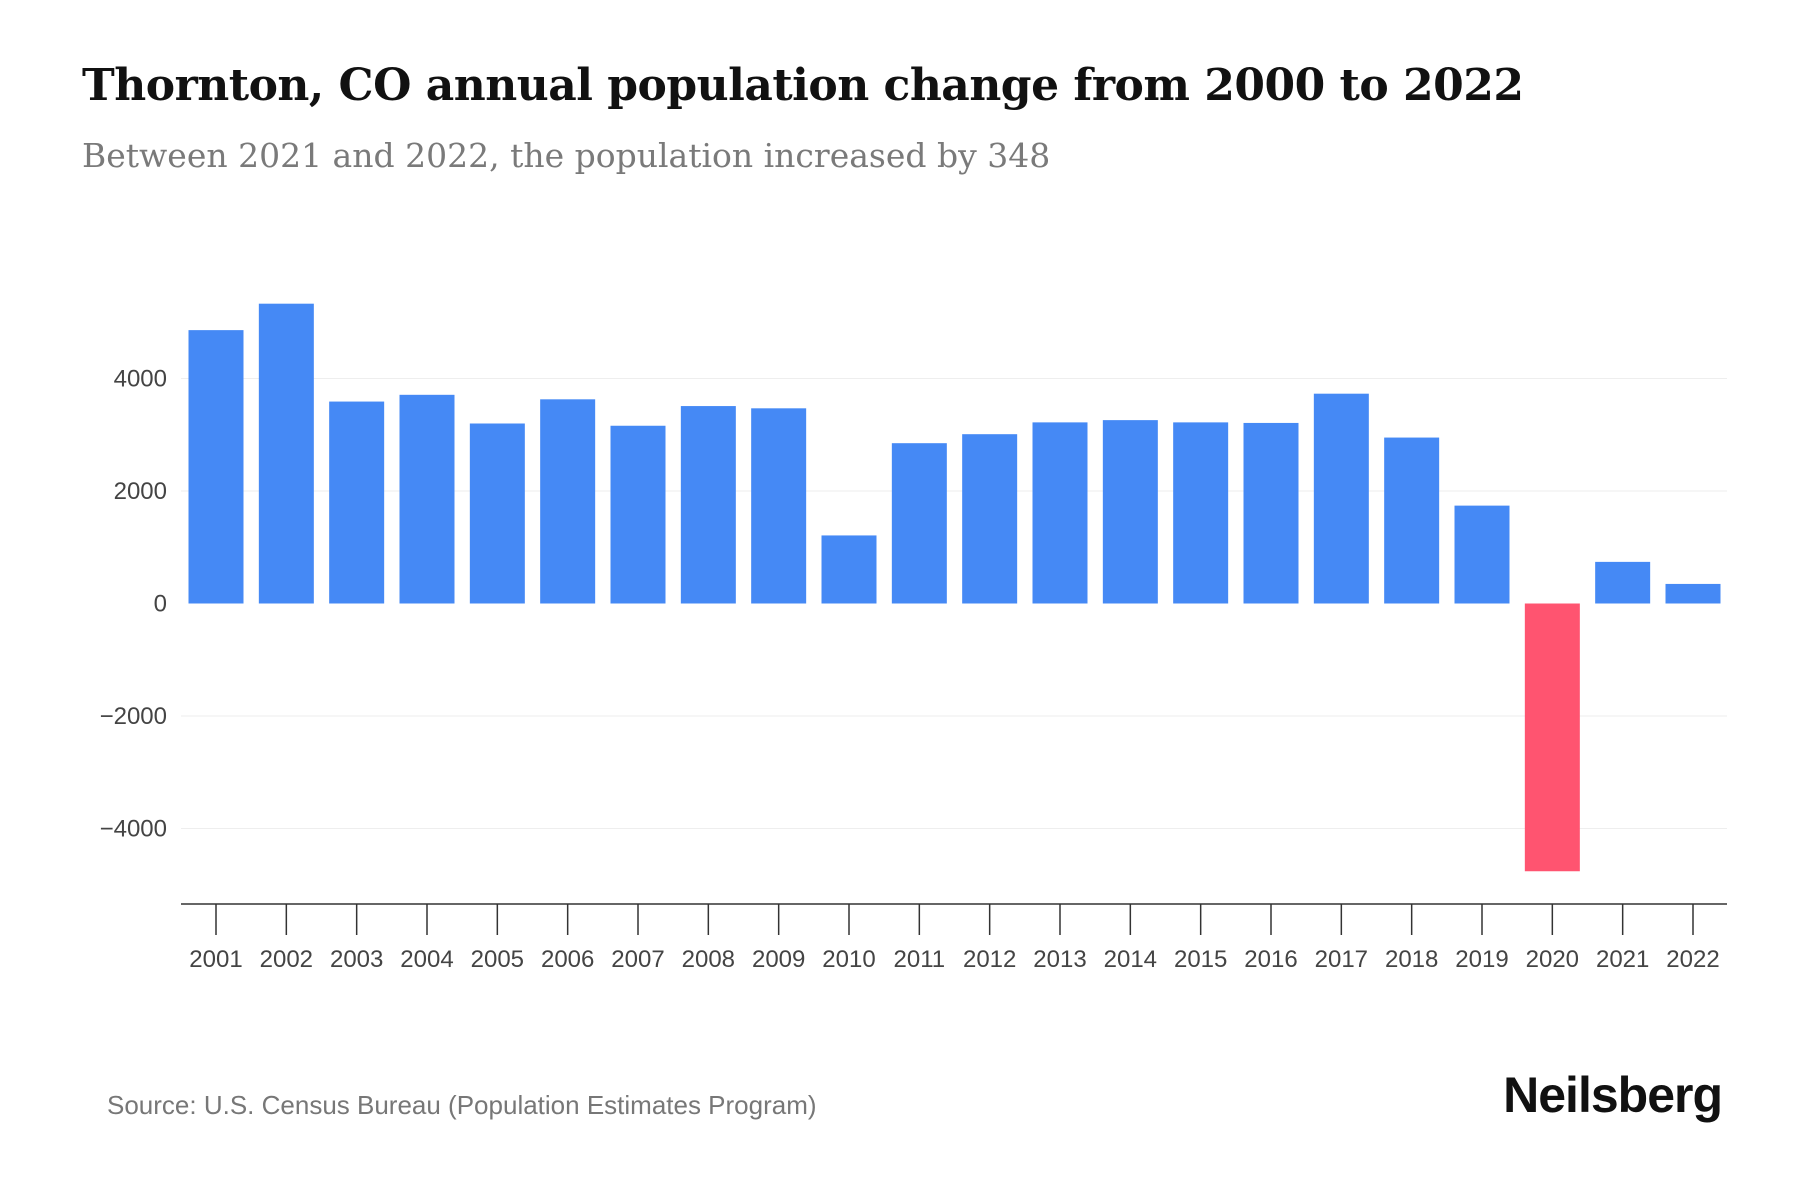  I want to click on bar-2015, so click(1201, 513).